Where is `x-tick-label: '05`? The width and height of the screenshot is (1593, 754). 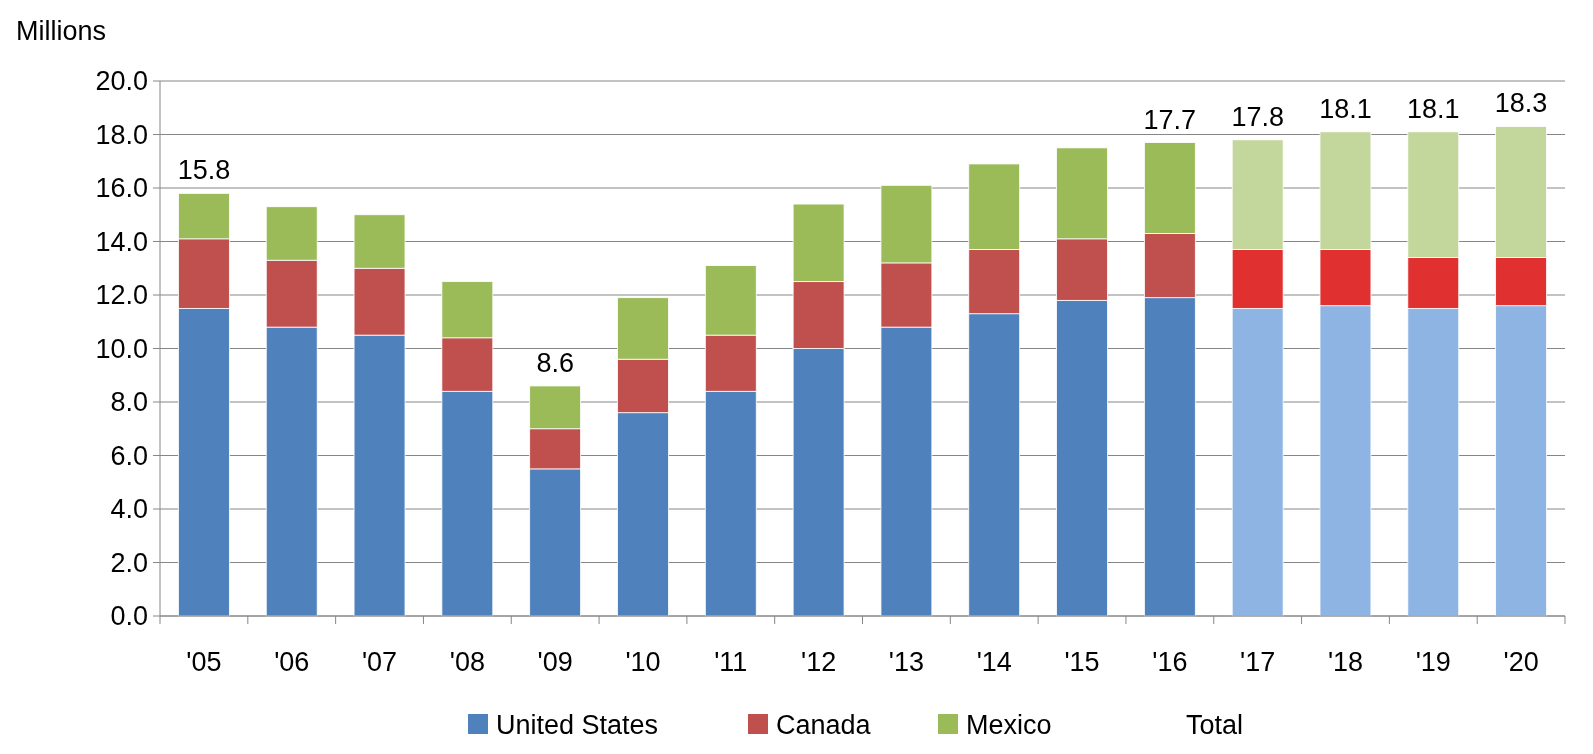 x-tick-label: '05 is located at coordinates (204, 662).